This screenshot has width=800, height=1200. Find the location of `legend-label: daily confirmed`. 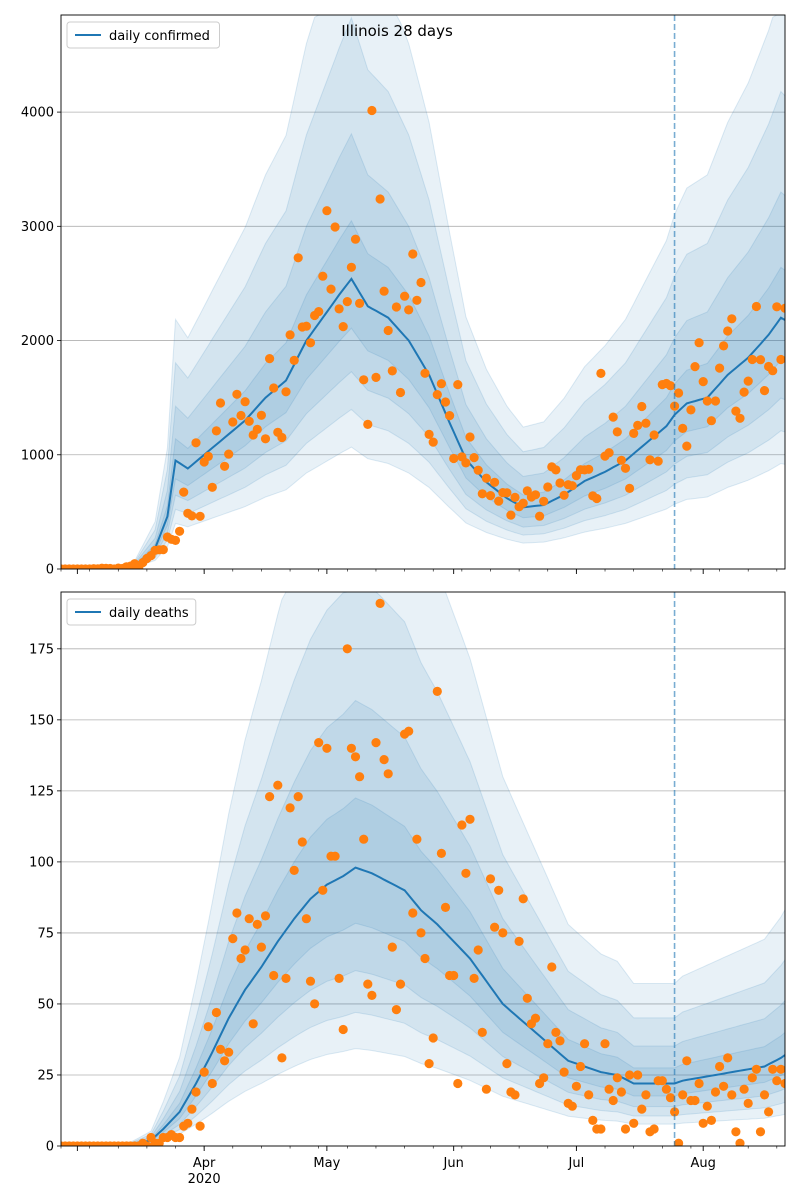

legend-label: daily confirmed is located at coordinates (159, 36).